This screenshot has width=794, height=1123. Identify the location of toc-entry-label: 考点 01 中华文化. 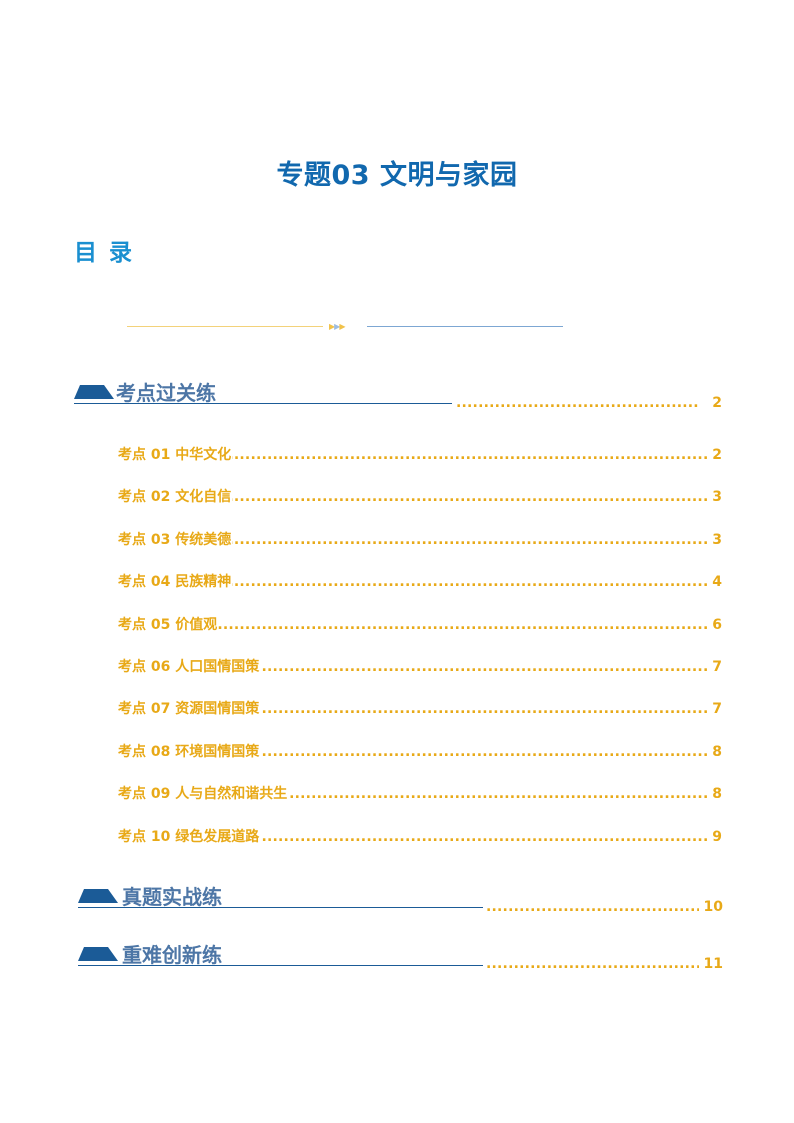
(175, 455).